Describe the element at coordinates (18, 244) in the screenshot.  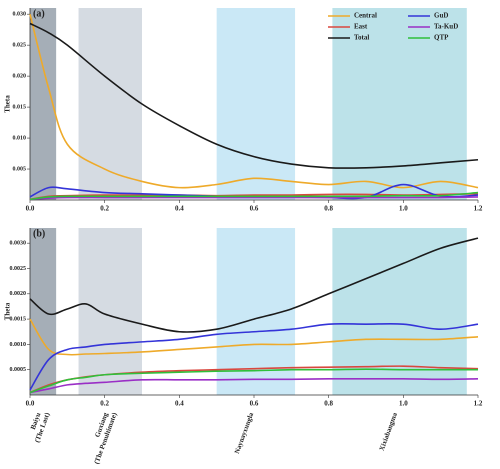
I see `y-tick-label: 0.0030` at that location.